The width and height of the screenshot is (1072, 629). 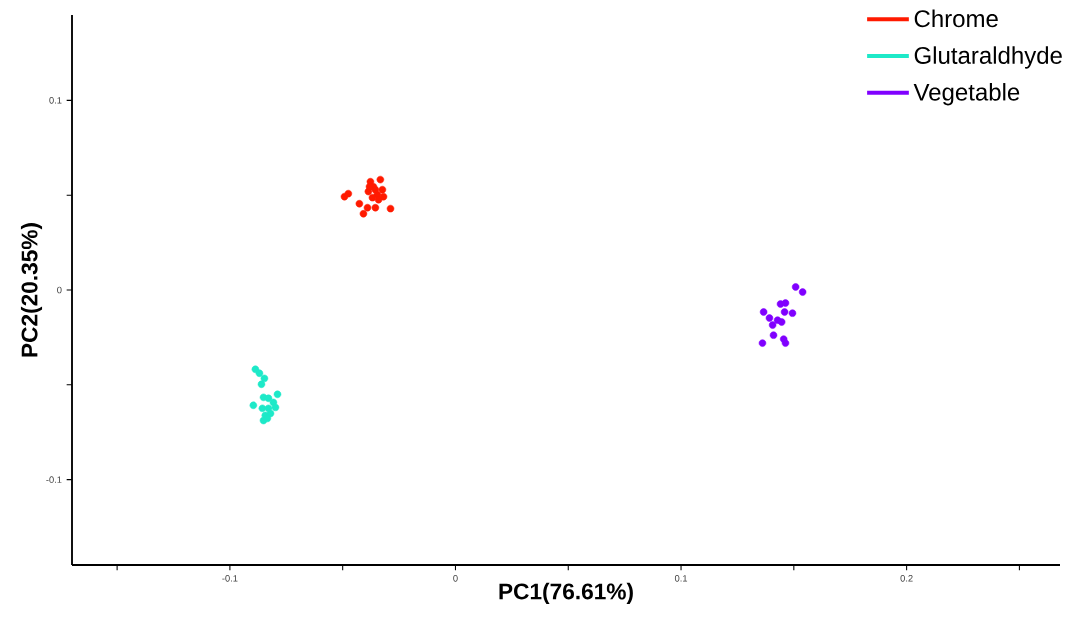 I want to click on legend-label: Chrome, so click(x=956, y=18).